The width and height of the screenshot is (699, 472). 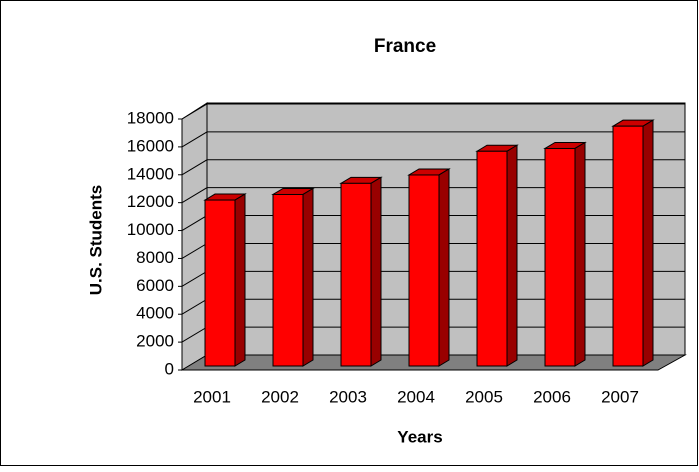 I want to click on y-tick-label: 18000, so click(x=150, y=117).